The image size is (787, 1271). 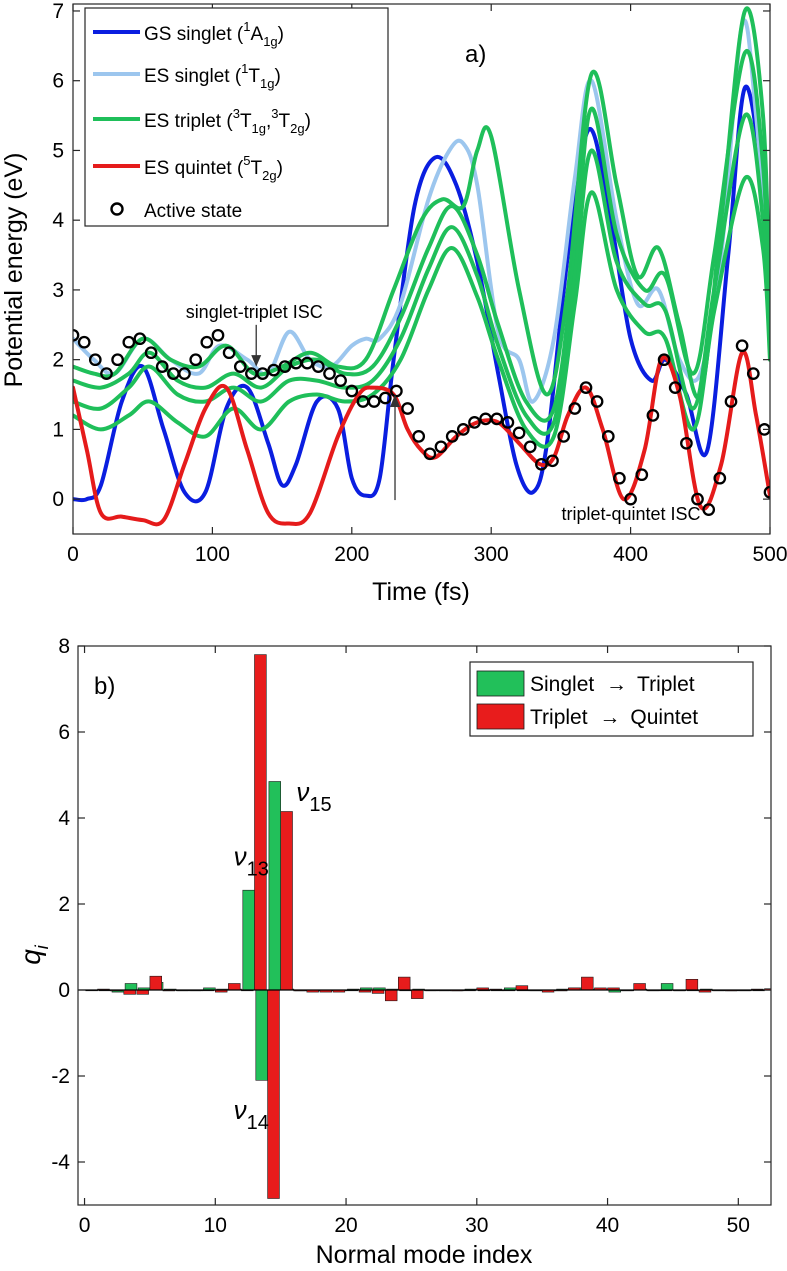 What do you see at coordinates (85, 1225) in the screenshot?
I see `x-tick-label: 0` at bounding box center [85, 1225].